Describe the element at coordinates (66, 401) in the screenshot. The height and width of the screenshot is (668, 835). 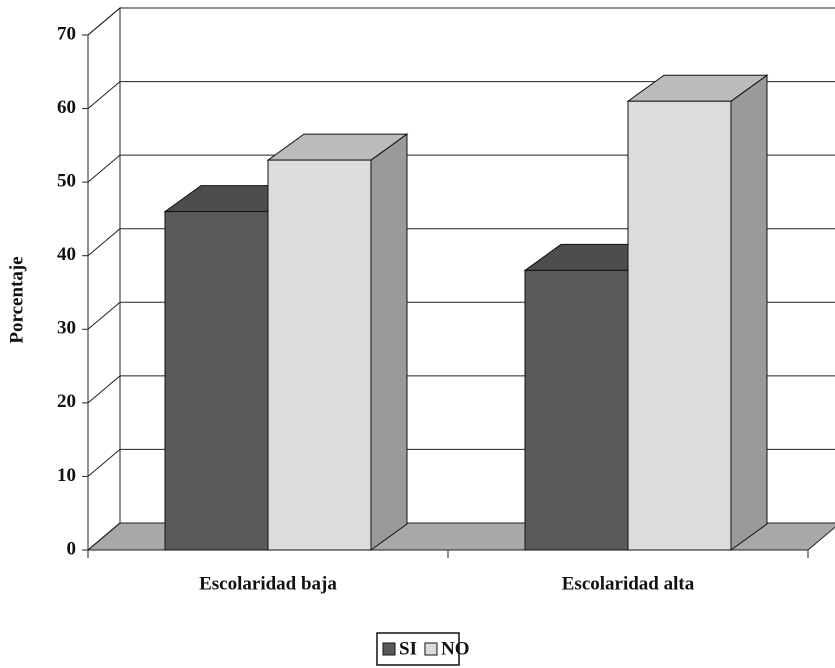
I see `y-tick-label: 20` at that location.